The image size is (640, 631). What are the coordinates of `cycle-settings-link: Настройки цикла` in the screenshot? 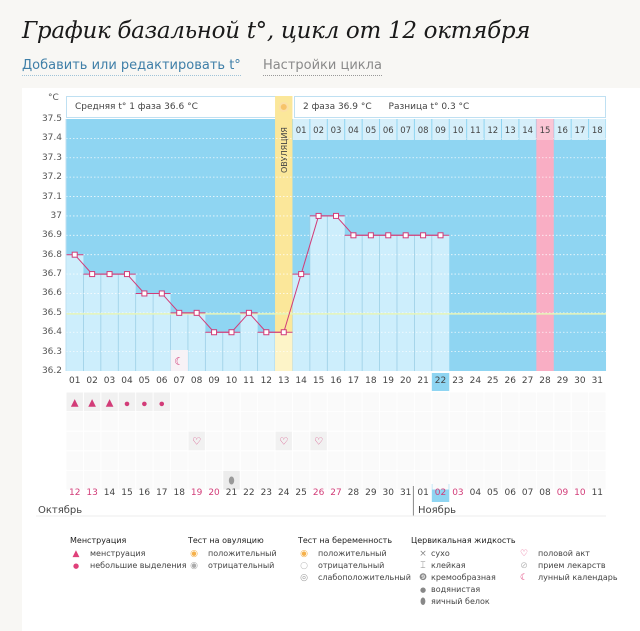 It's located at (322, 67).